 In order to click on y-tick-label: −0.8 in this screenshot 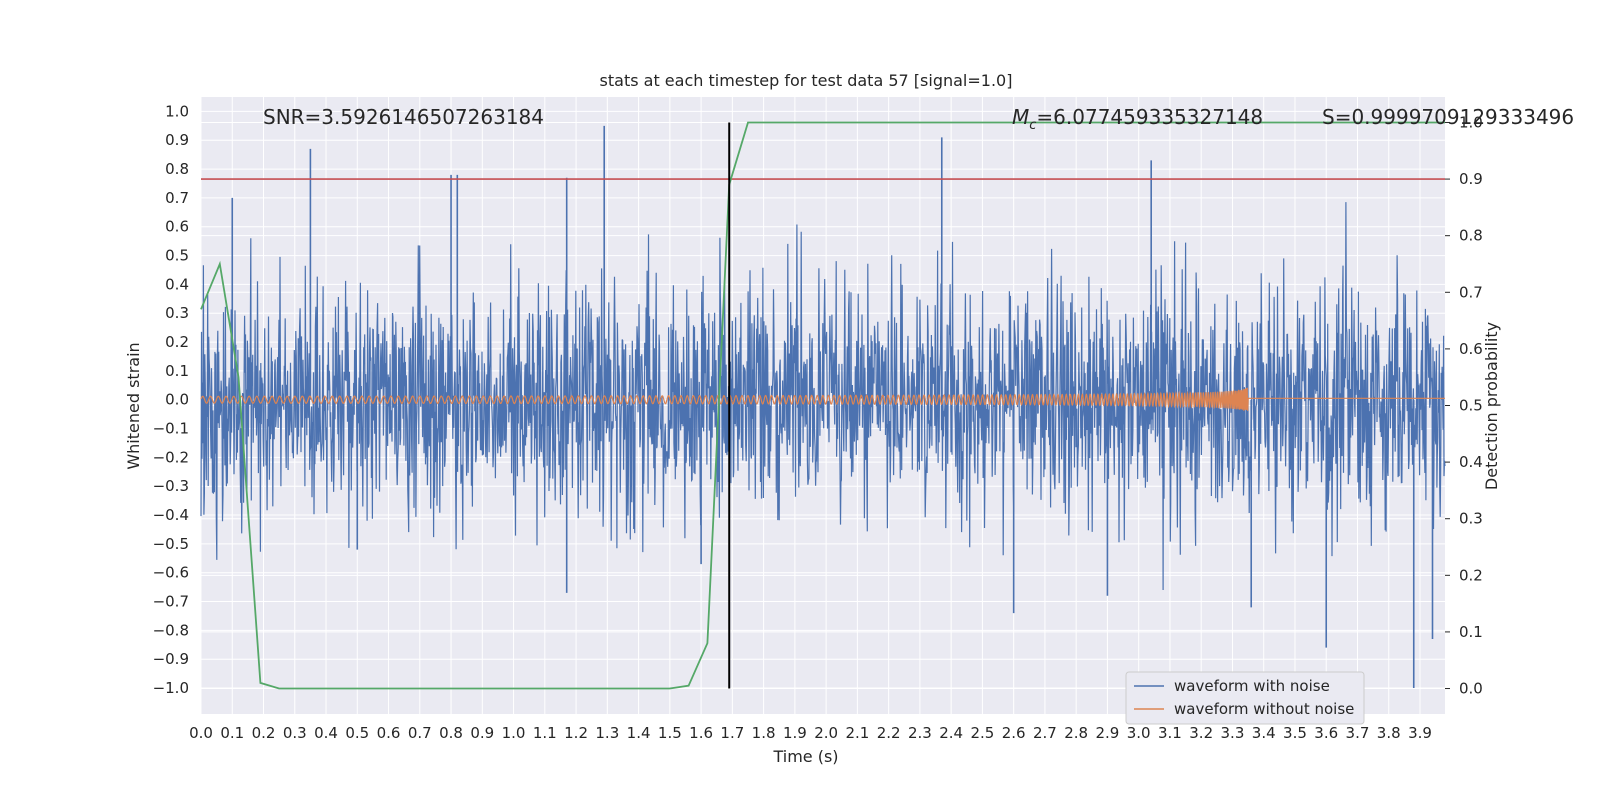, I will do `click(171, 630)`.